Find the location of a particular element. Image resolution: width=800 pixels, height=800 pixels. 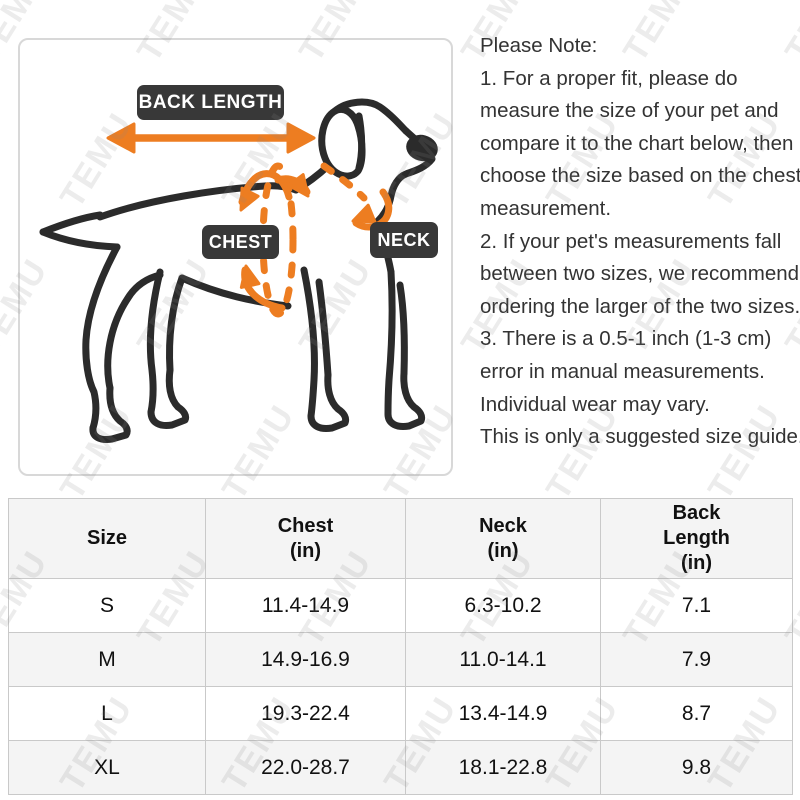

back-length-value: 9.8 is located at coordinates (696, 767).